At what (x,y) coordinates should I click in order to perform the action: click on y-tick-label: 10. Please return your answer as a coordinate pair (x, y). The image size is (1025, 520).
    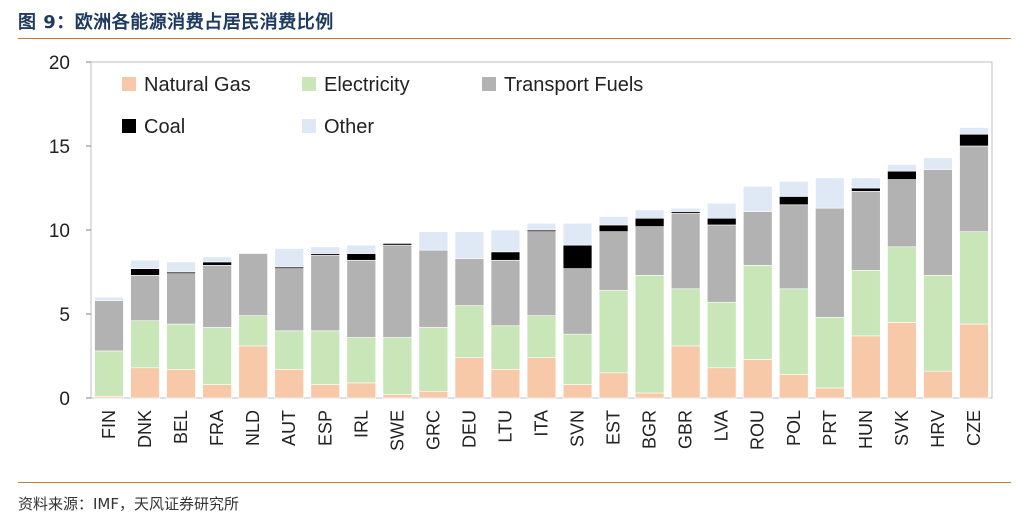
    Looking at the image, I should click on (59, 231).